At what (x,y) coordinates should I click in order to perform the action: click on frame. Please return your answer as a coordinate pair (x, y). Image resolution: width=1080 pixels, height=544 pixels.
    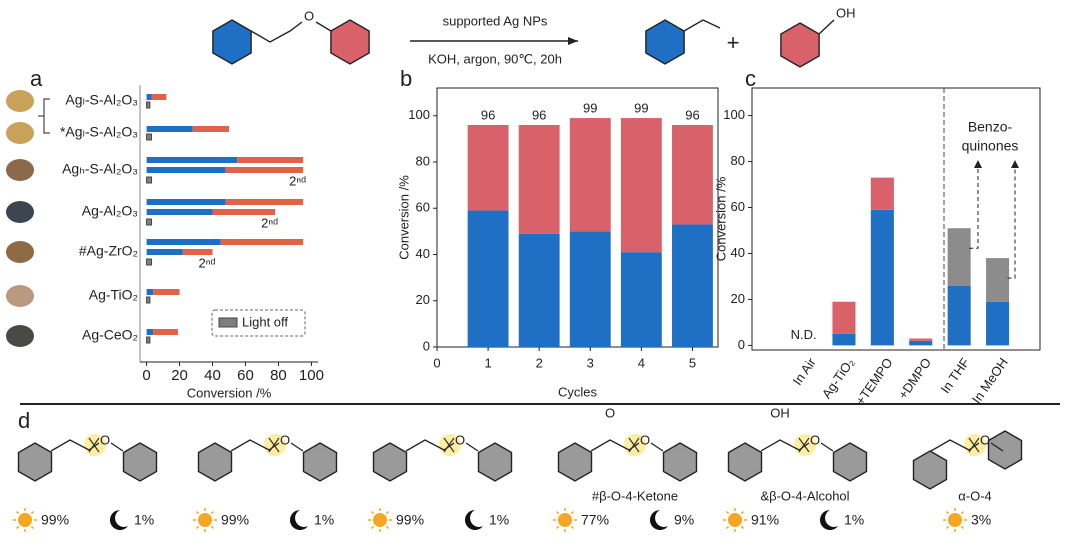
    Looking at the image, I should click on (896, 219).